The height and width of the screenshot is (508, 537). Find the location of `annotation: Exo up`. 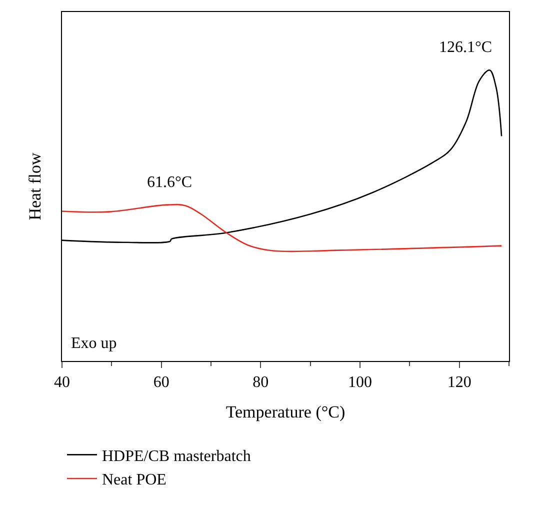

annotation: Exo up is located at coordinates (94, 343).